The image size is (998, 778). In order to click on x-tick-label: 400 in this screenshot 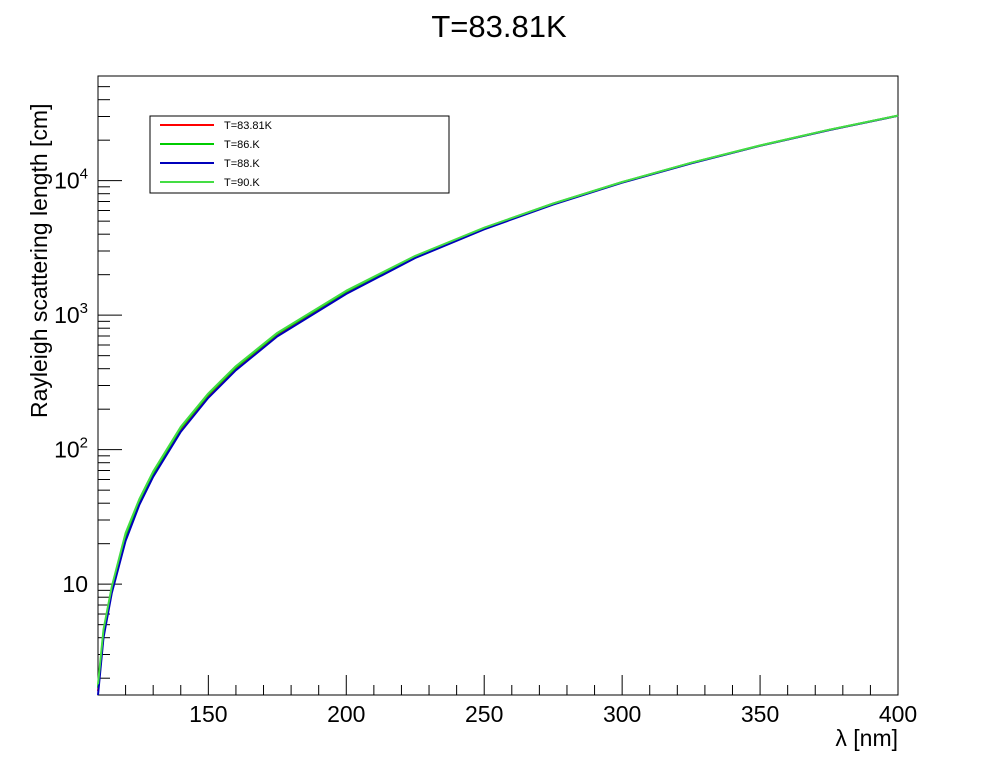, I will do `click(898, 714)`.